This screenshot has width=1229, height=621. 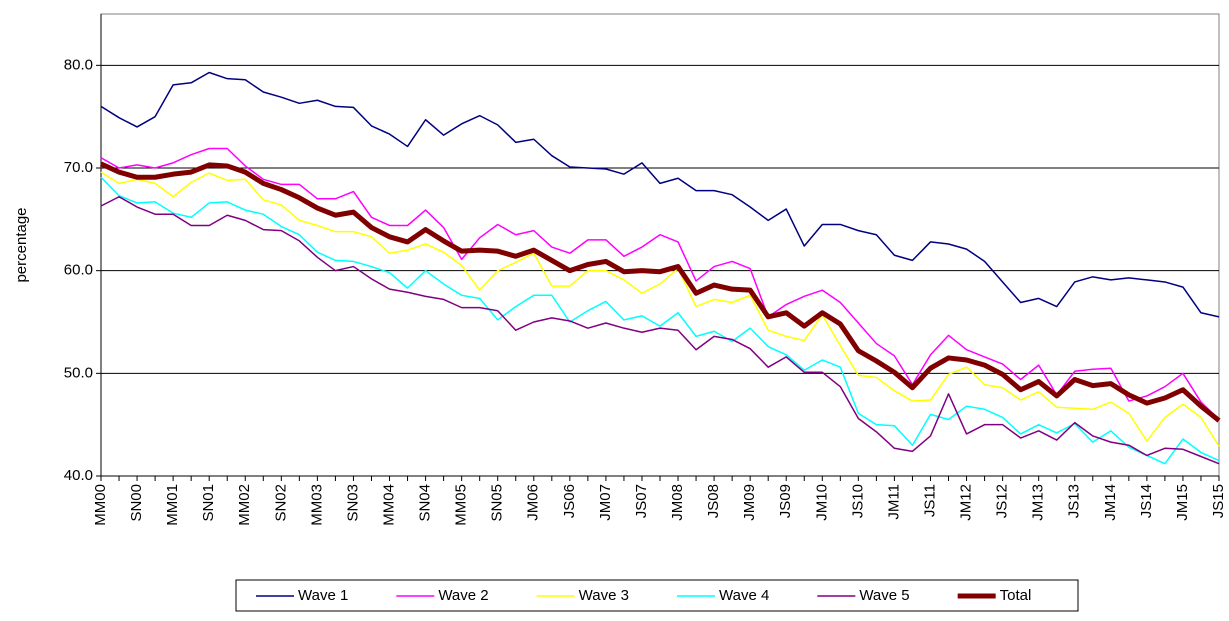 I want to click on x-tick-label: JM11, so click(x=893, y=502).